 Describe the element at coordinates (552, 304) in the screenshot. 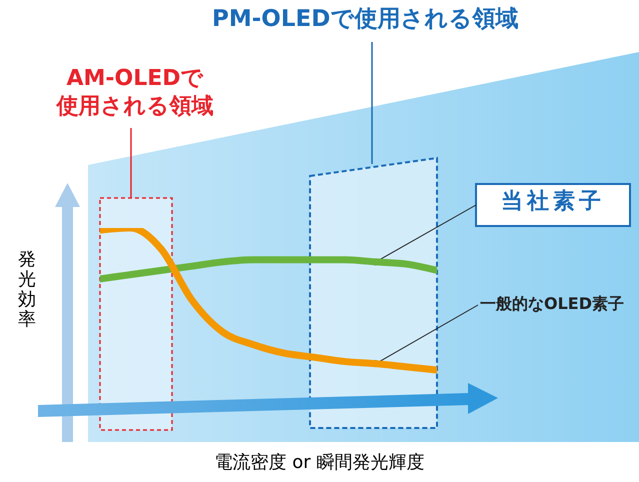

I see `text: 一般的なOLED素子` at that location.